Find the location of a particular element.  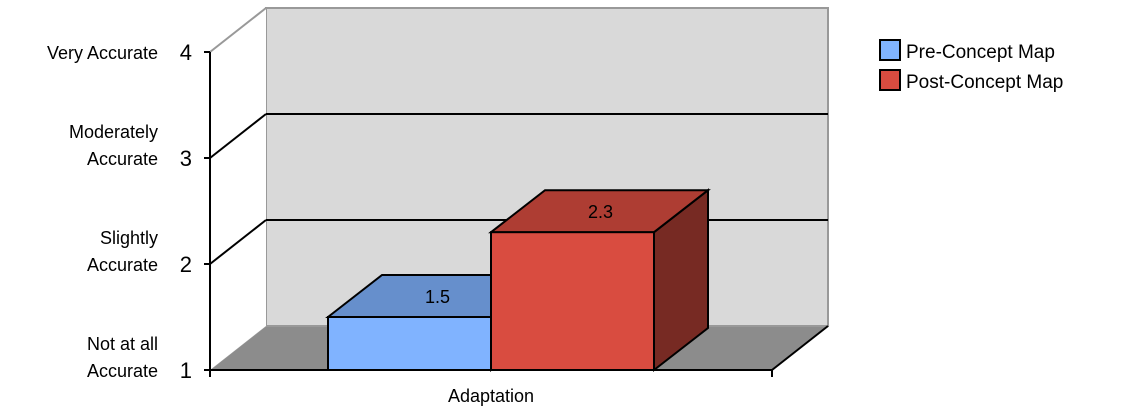

legend-label: Pre-Concept Map is located at coordinates (980, 52).